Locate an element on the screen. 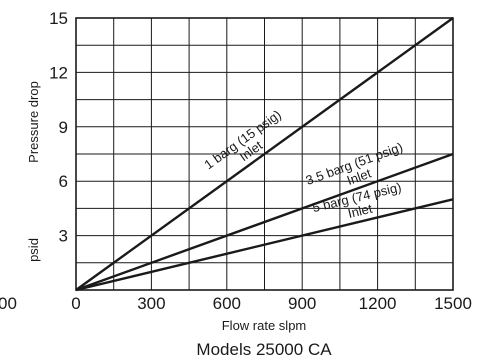 The height and width of the screenshot is (360, 477). x-tick-label: 900 is located at coordinates (302, 303).